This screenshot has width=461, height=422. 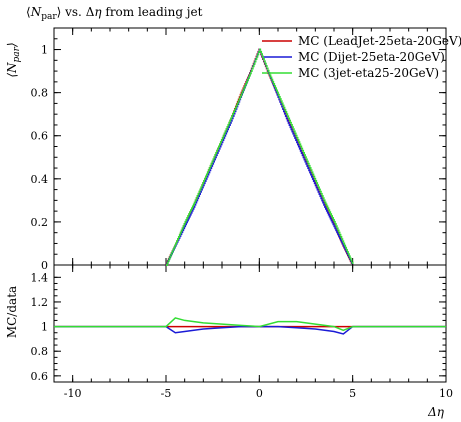 I want to click on main-y-tick-label: 1, so click(x=44, y=50).